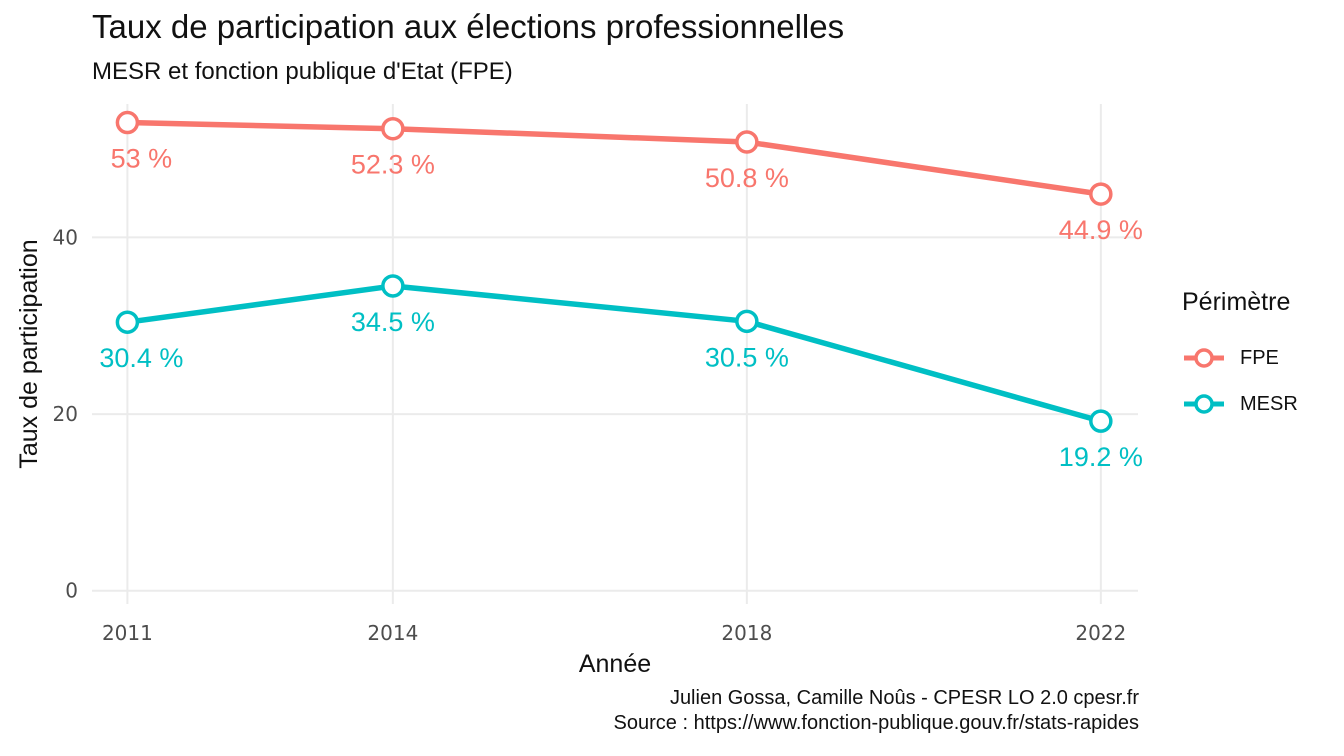 The height and width of the screenshot is (756, 1344). I want to click on point-mesr-2022, so click(1101, 421).